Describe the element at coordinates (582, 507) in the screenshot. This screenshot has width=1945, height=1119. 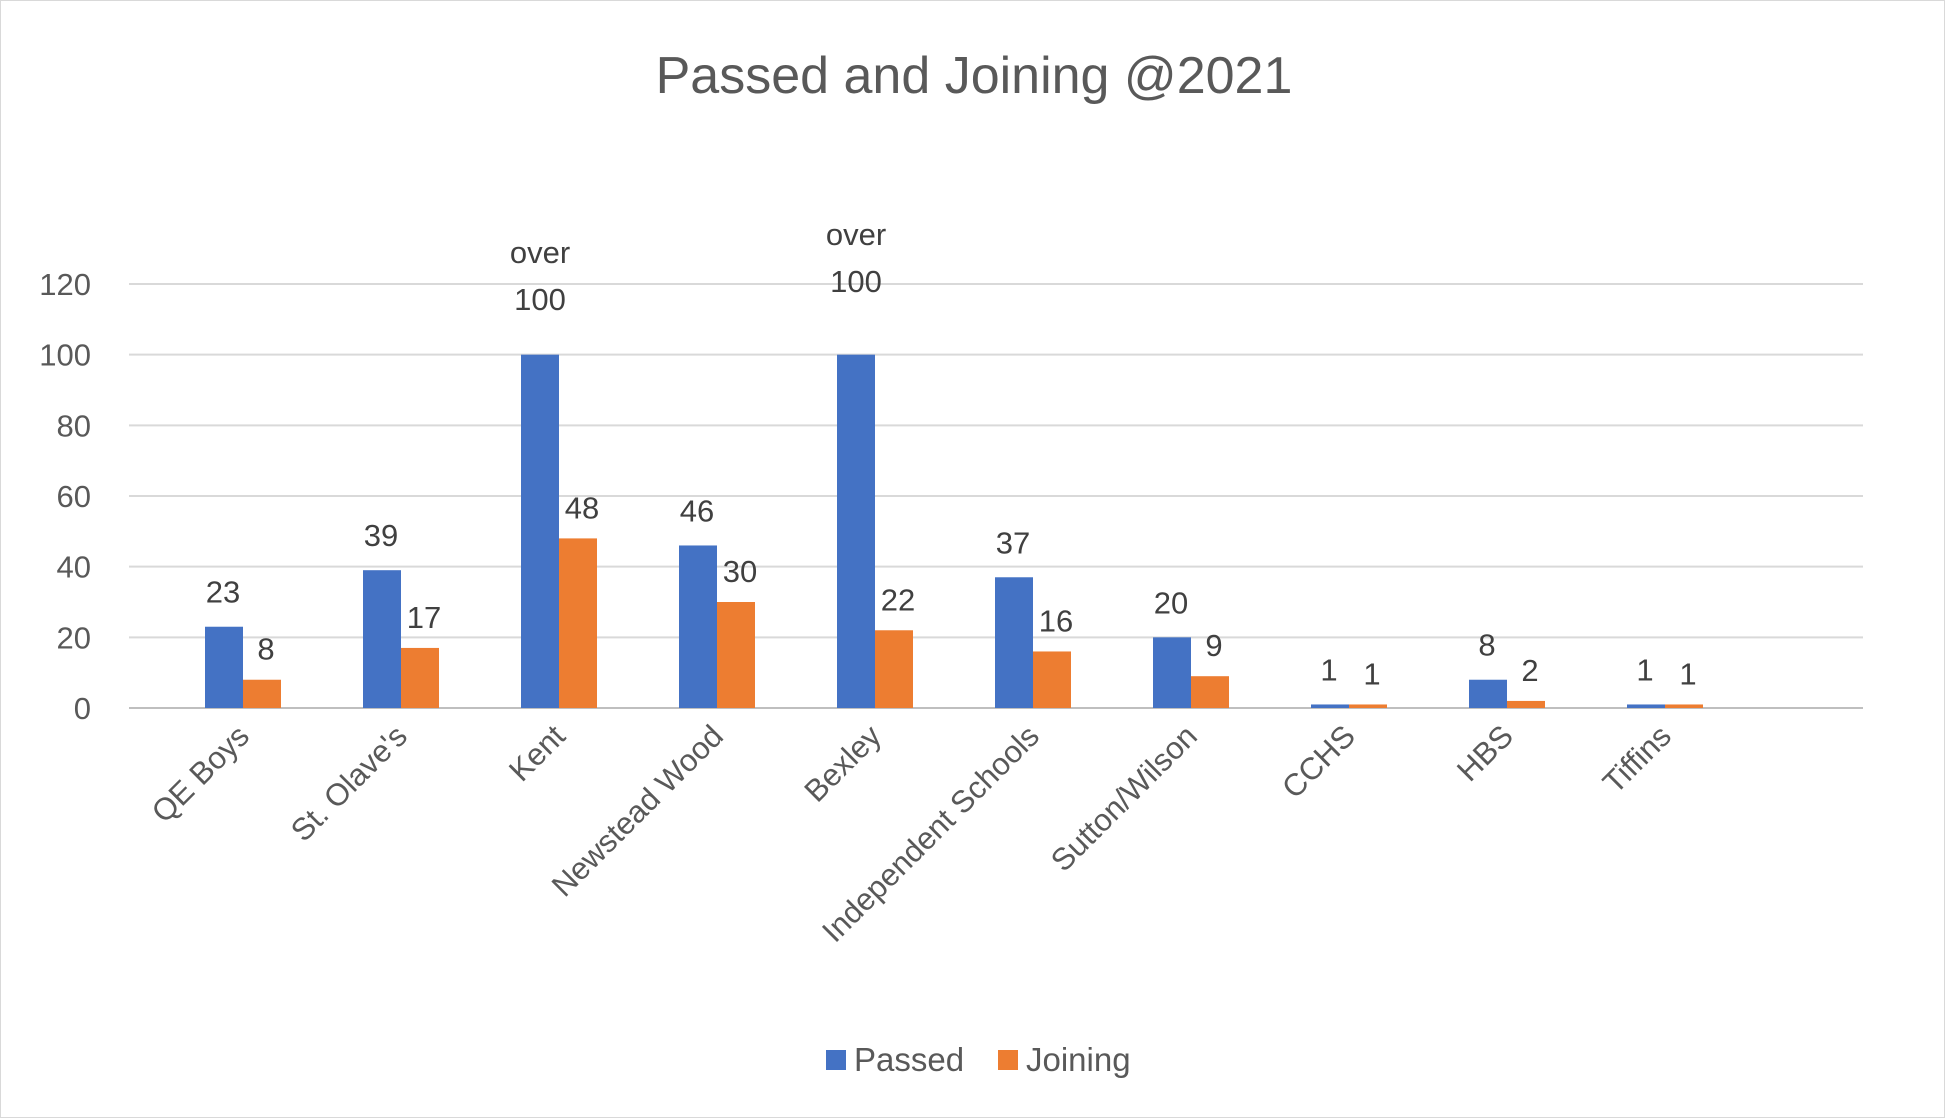
I see `data-label: 48` at that location.